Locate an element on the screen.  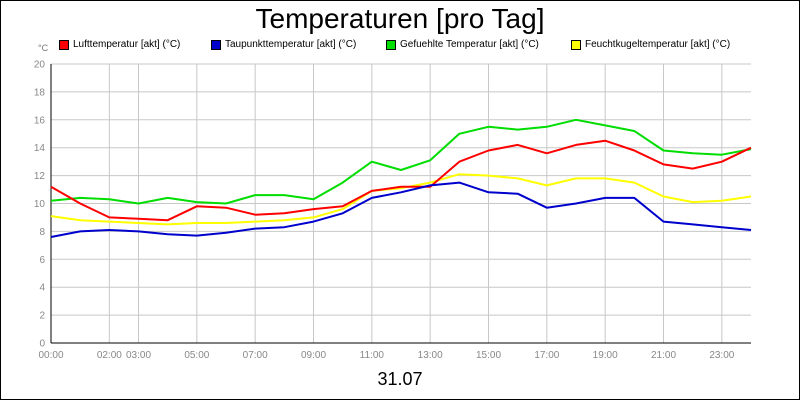
x-tick-label: 21:00 is located at coordinates (663, 355).